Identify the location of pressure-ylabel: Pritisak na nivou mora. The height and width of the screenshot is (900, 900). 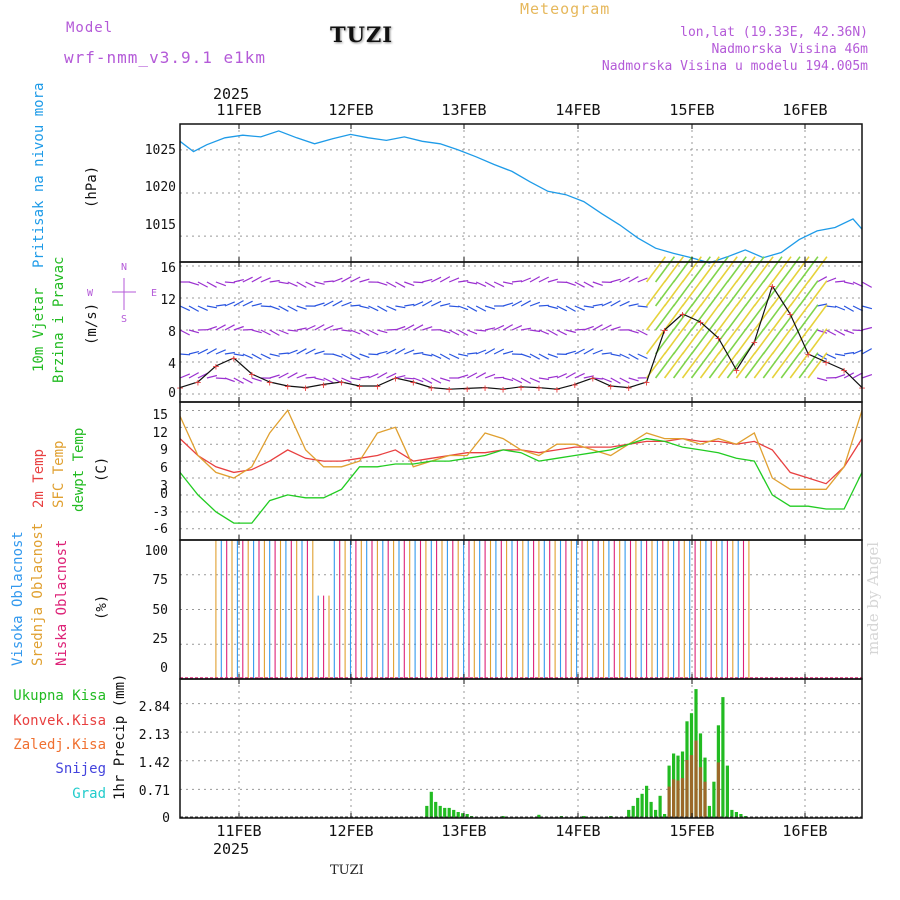
(39, 175).